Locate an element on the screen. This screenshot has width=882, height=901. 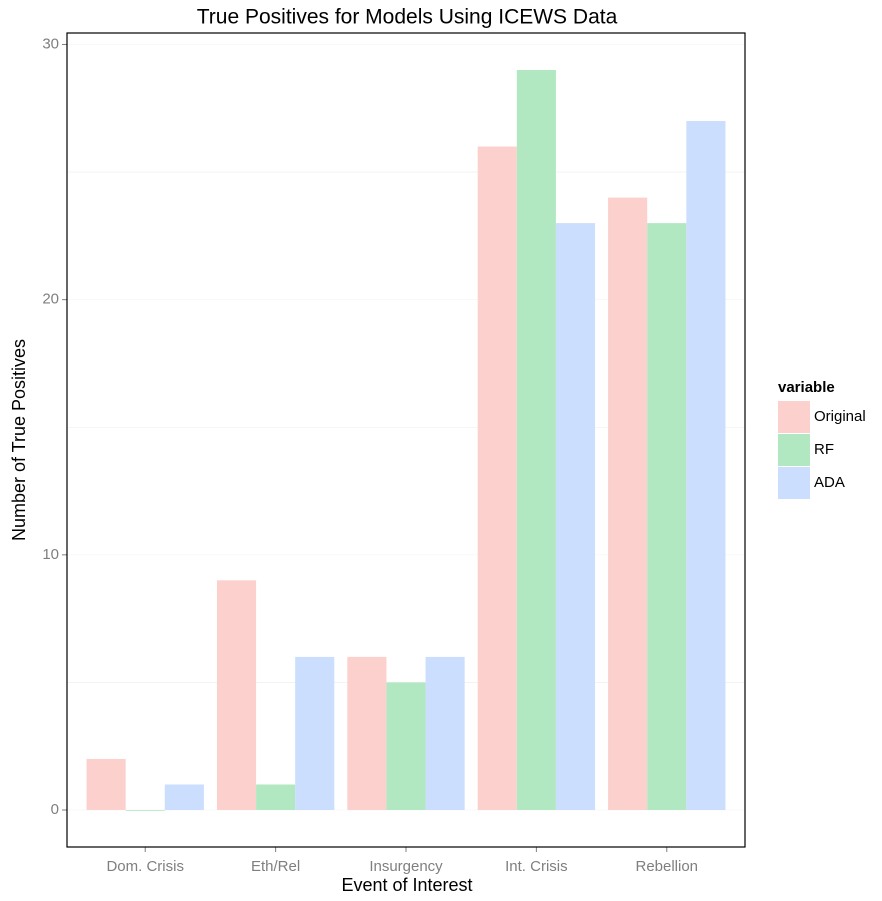
x-tick-label: Dom. Crisis is located at coordinates (145, 866).